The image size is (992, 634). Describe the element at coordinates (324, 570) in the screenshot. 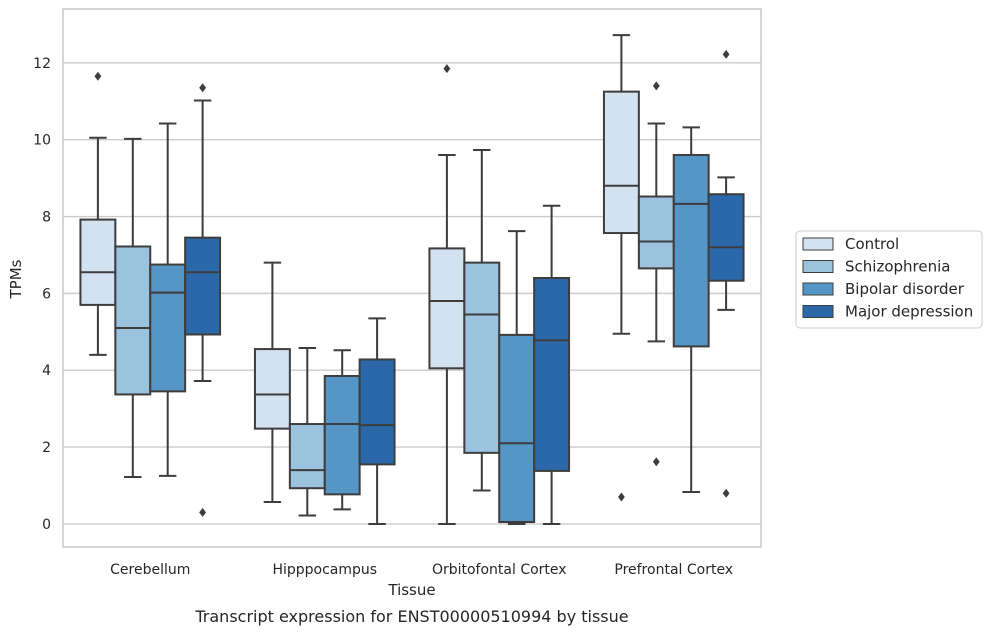

I see `x-tick-label: Hipppocampus` at that location.